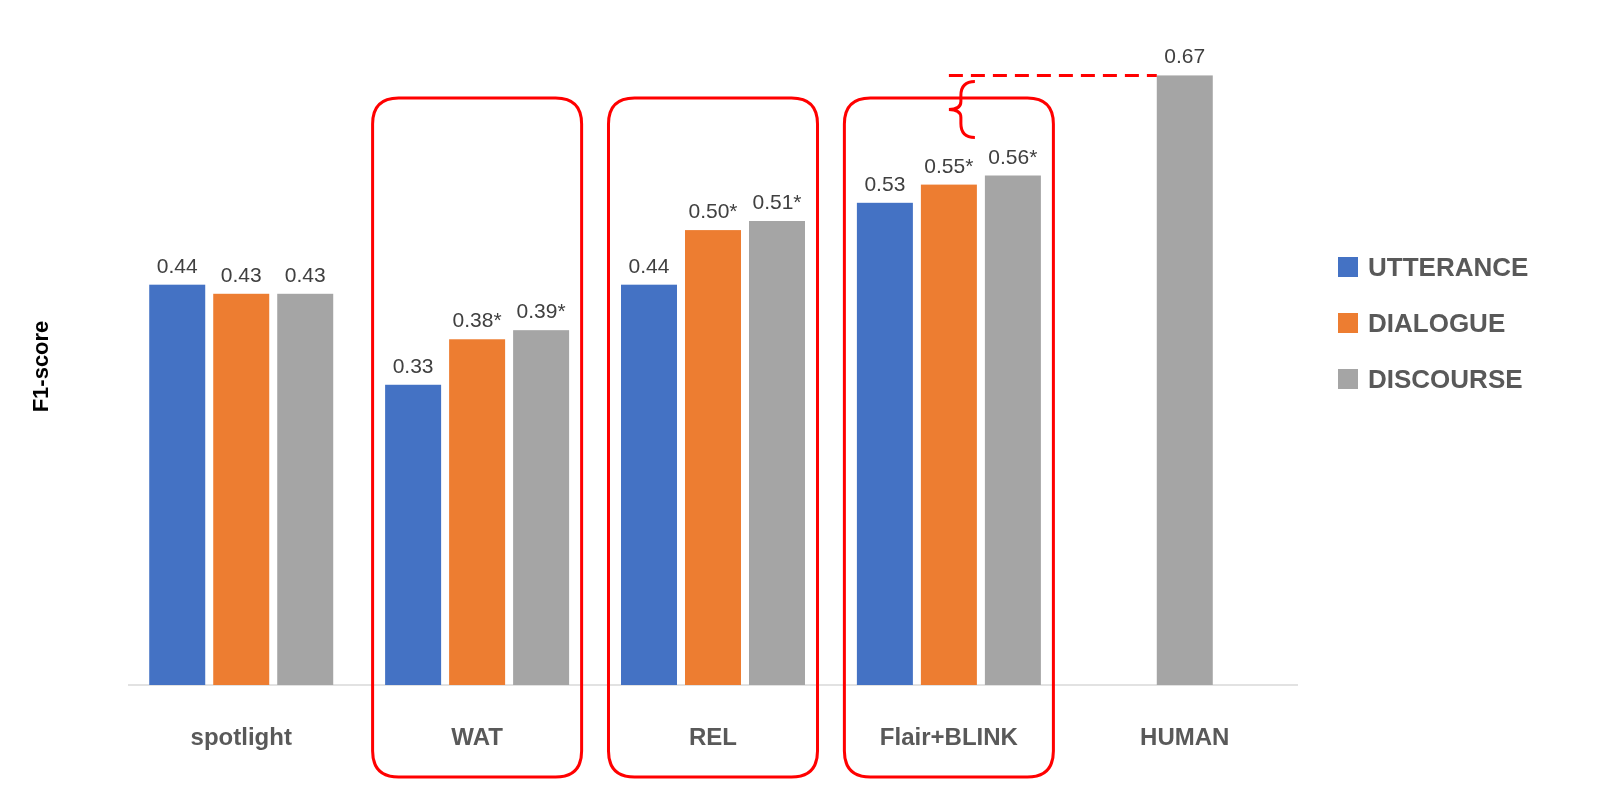 Image resolution: width=1608 pixels, height=788 pixels. What do you see at coordinates (777, 201) in the screenshot?
I see `data-label: 0.51*` at bounding box center [777, 201].